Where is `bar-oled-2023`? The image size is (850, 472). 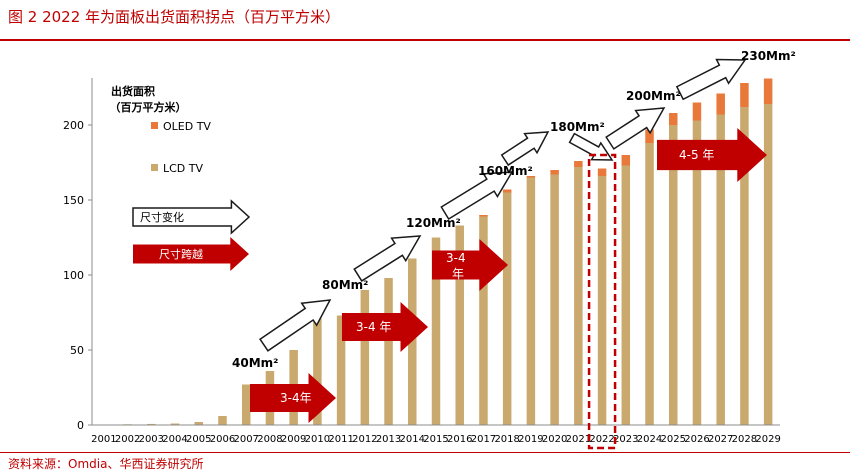
bar-oled-2023 is located at coordinates (626, 160).